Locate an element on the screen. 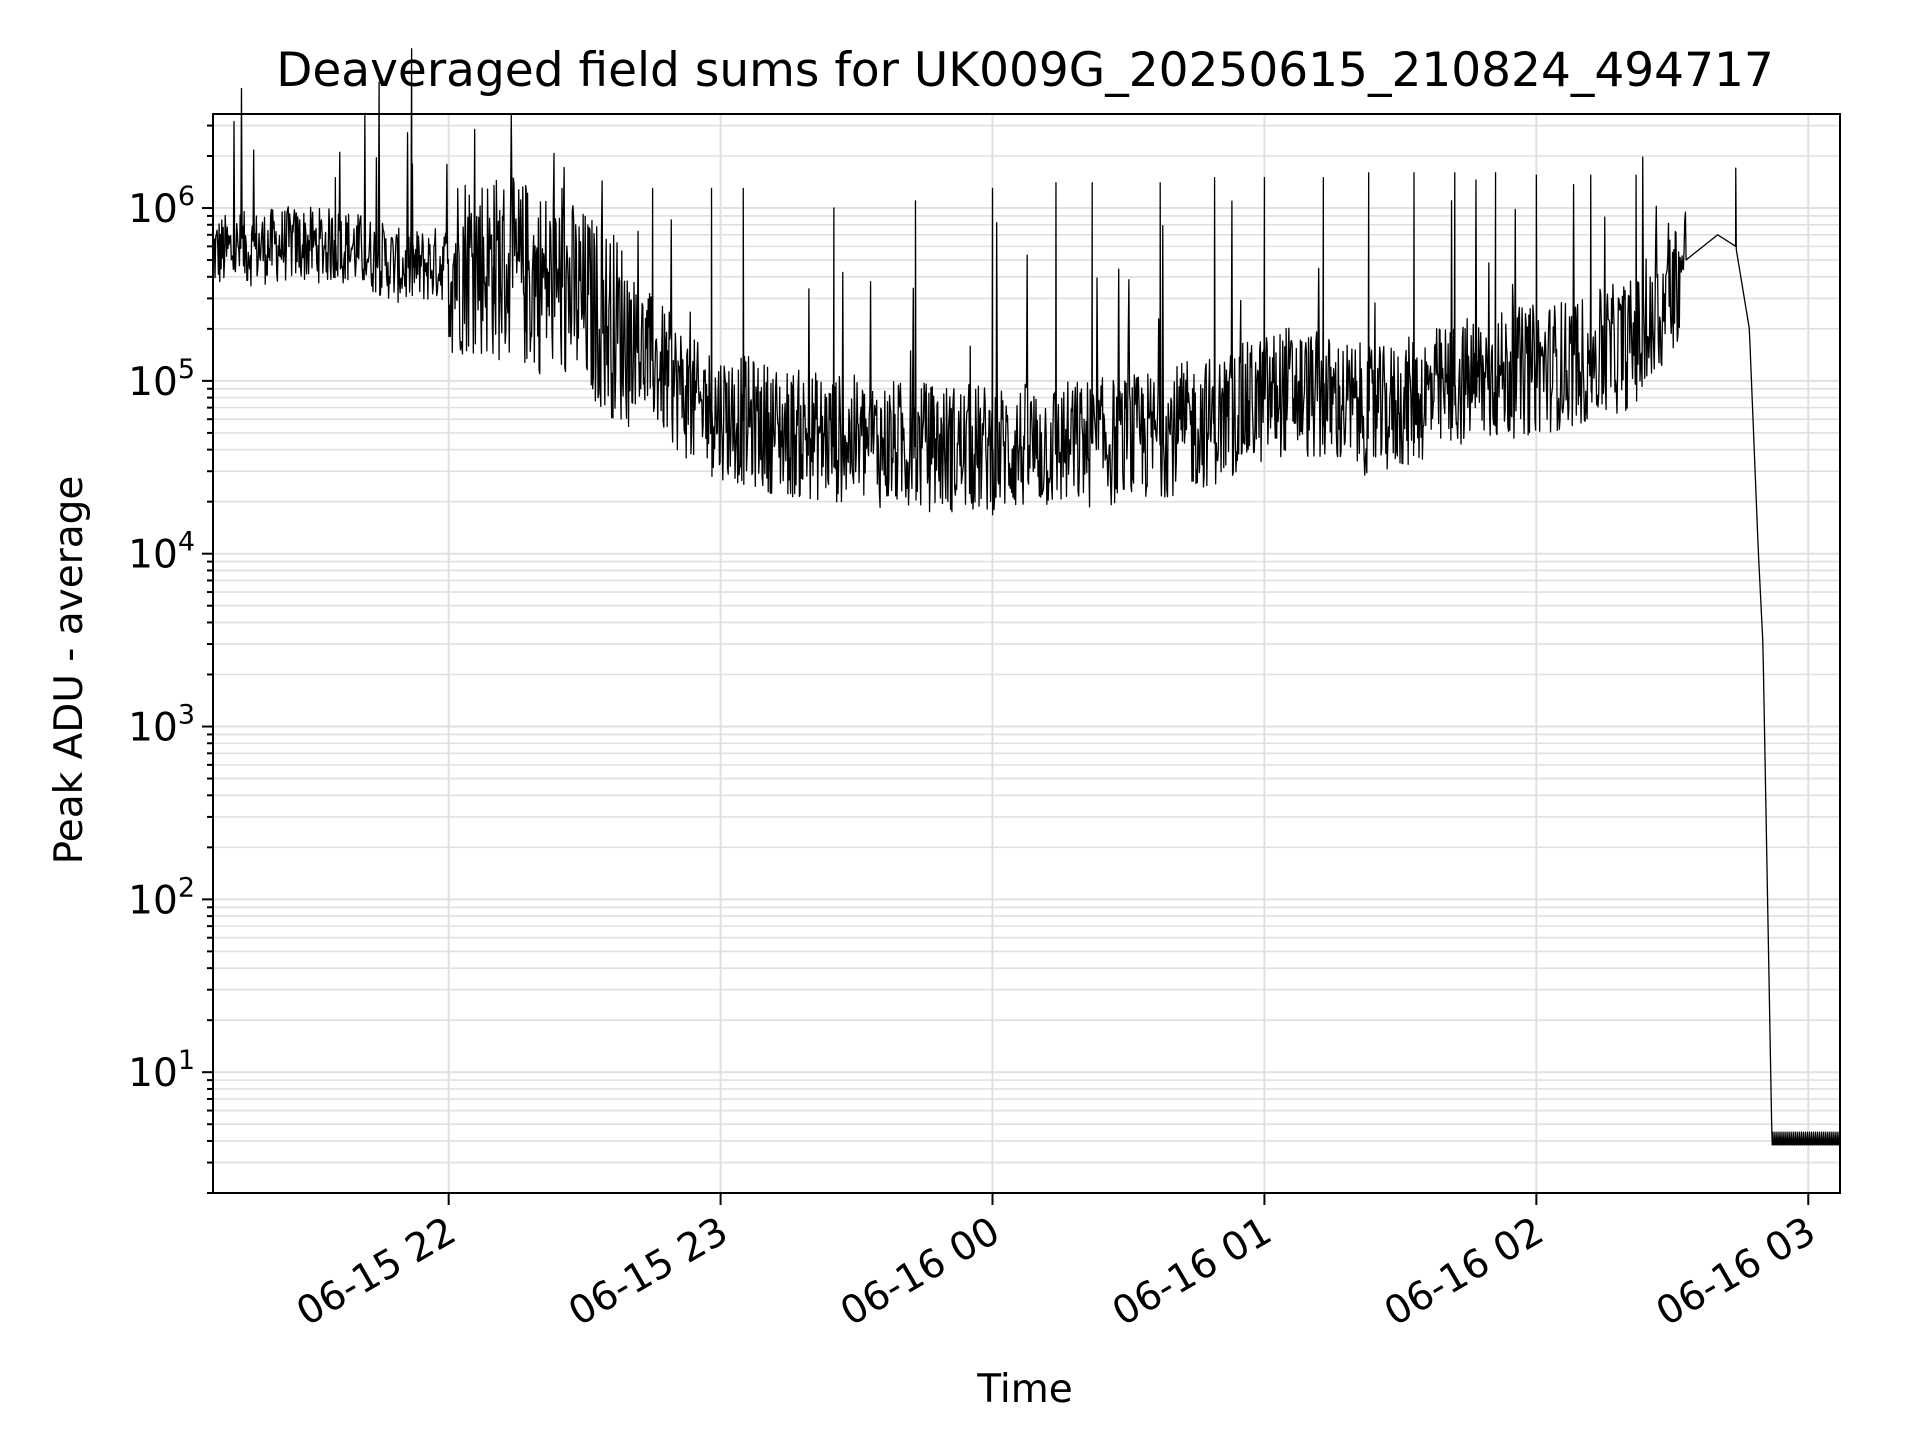 The height and width of the screenshot is (1440, 1920). y-tick-label: 10⁶ is located at coordinates (161, 206).